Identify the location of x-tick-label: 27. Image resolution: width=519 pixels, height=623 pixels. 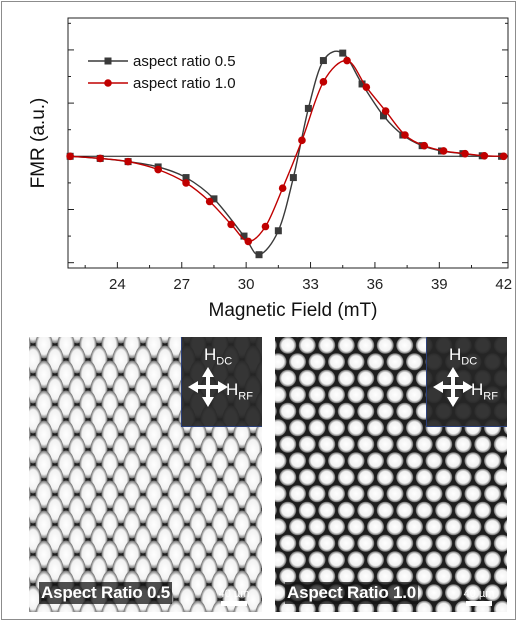
(181, 284).